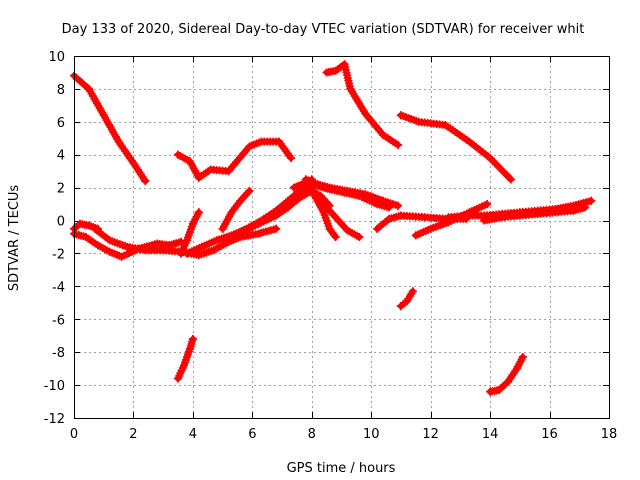 This screenshot has width=640, height=480. Describe the element at coordinates (133, 434) in the screenshot. I see `x-tick-label: 2` at that location.